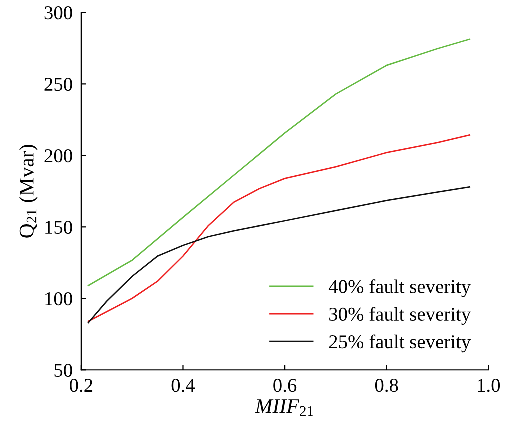 Image resolution: width=509 pixels, height=423 pixels. Describe the element at coordinates (59, 299) in the screenshot. I see `y-tick-label: 100` at that location.